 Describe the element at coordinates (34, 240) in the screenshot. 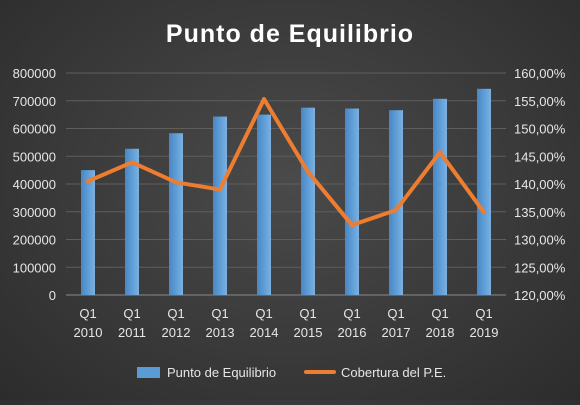

I see `left-tick-label: 200000` at that location.